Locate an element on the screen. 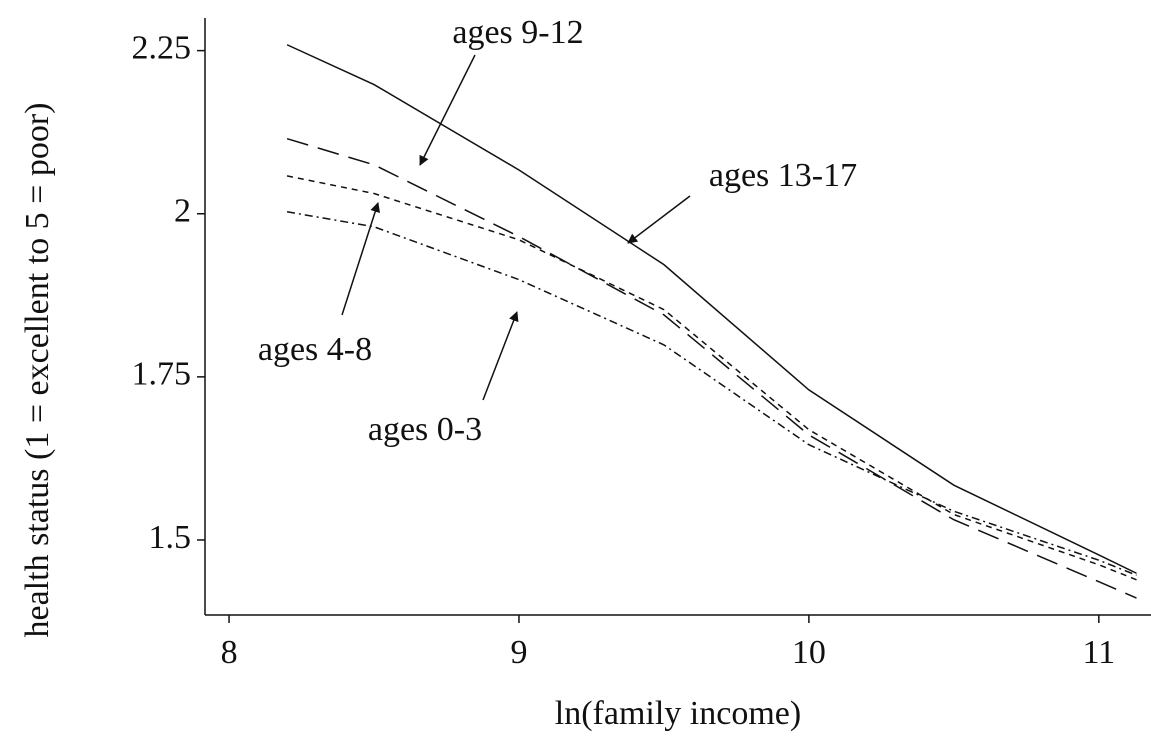 This screenshot has height=740, width=1151. x-tick-label: 10 is located at coordinates (809, 652).